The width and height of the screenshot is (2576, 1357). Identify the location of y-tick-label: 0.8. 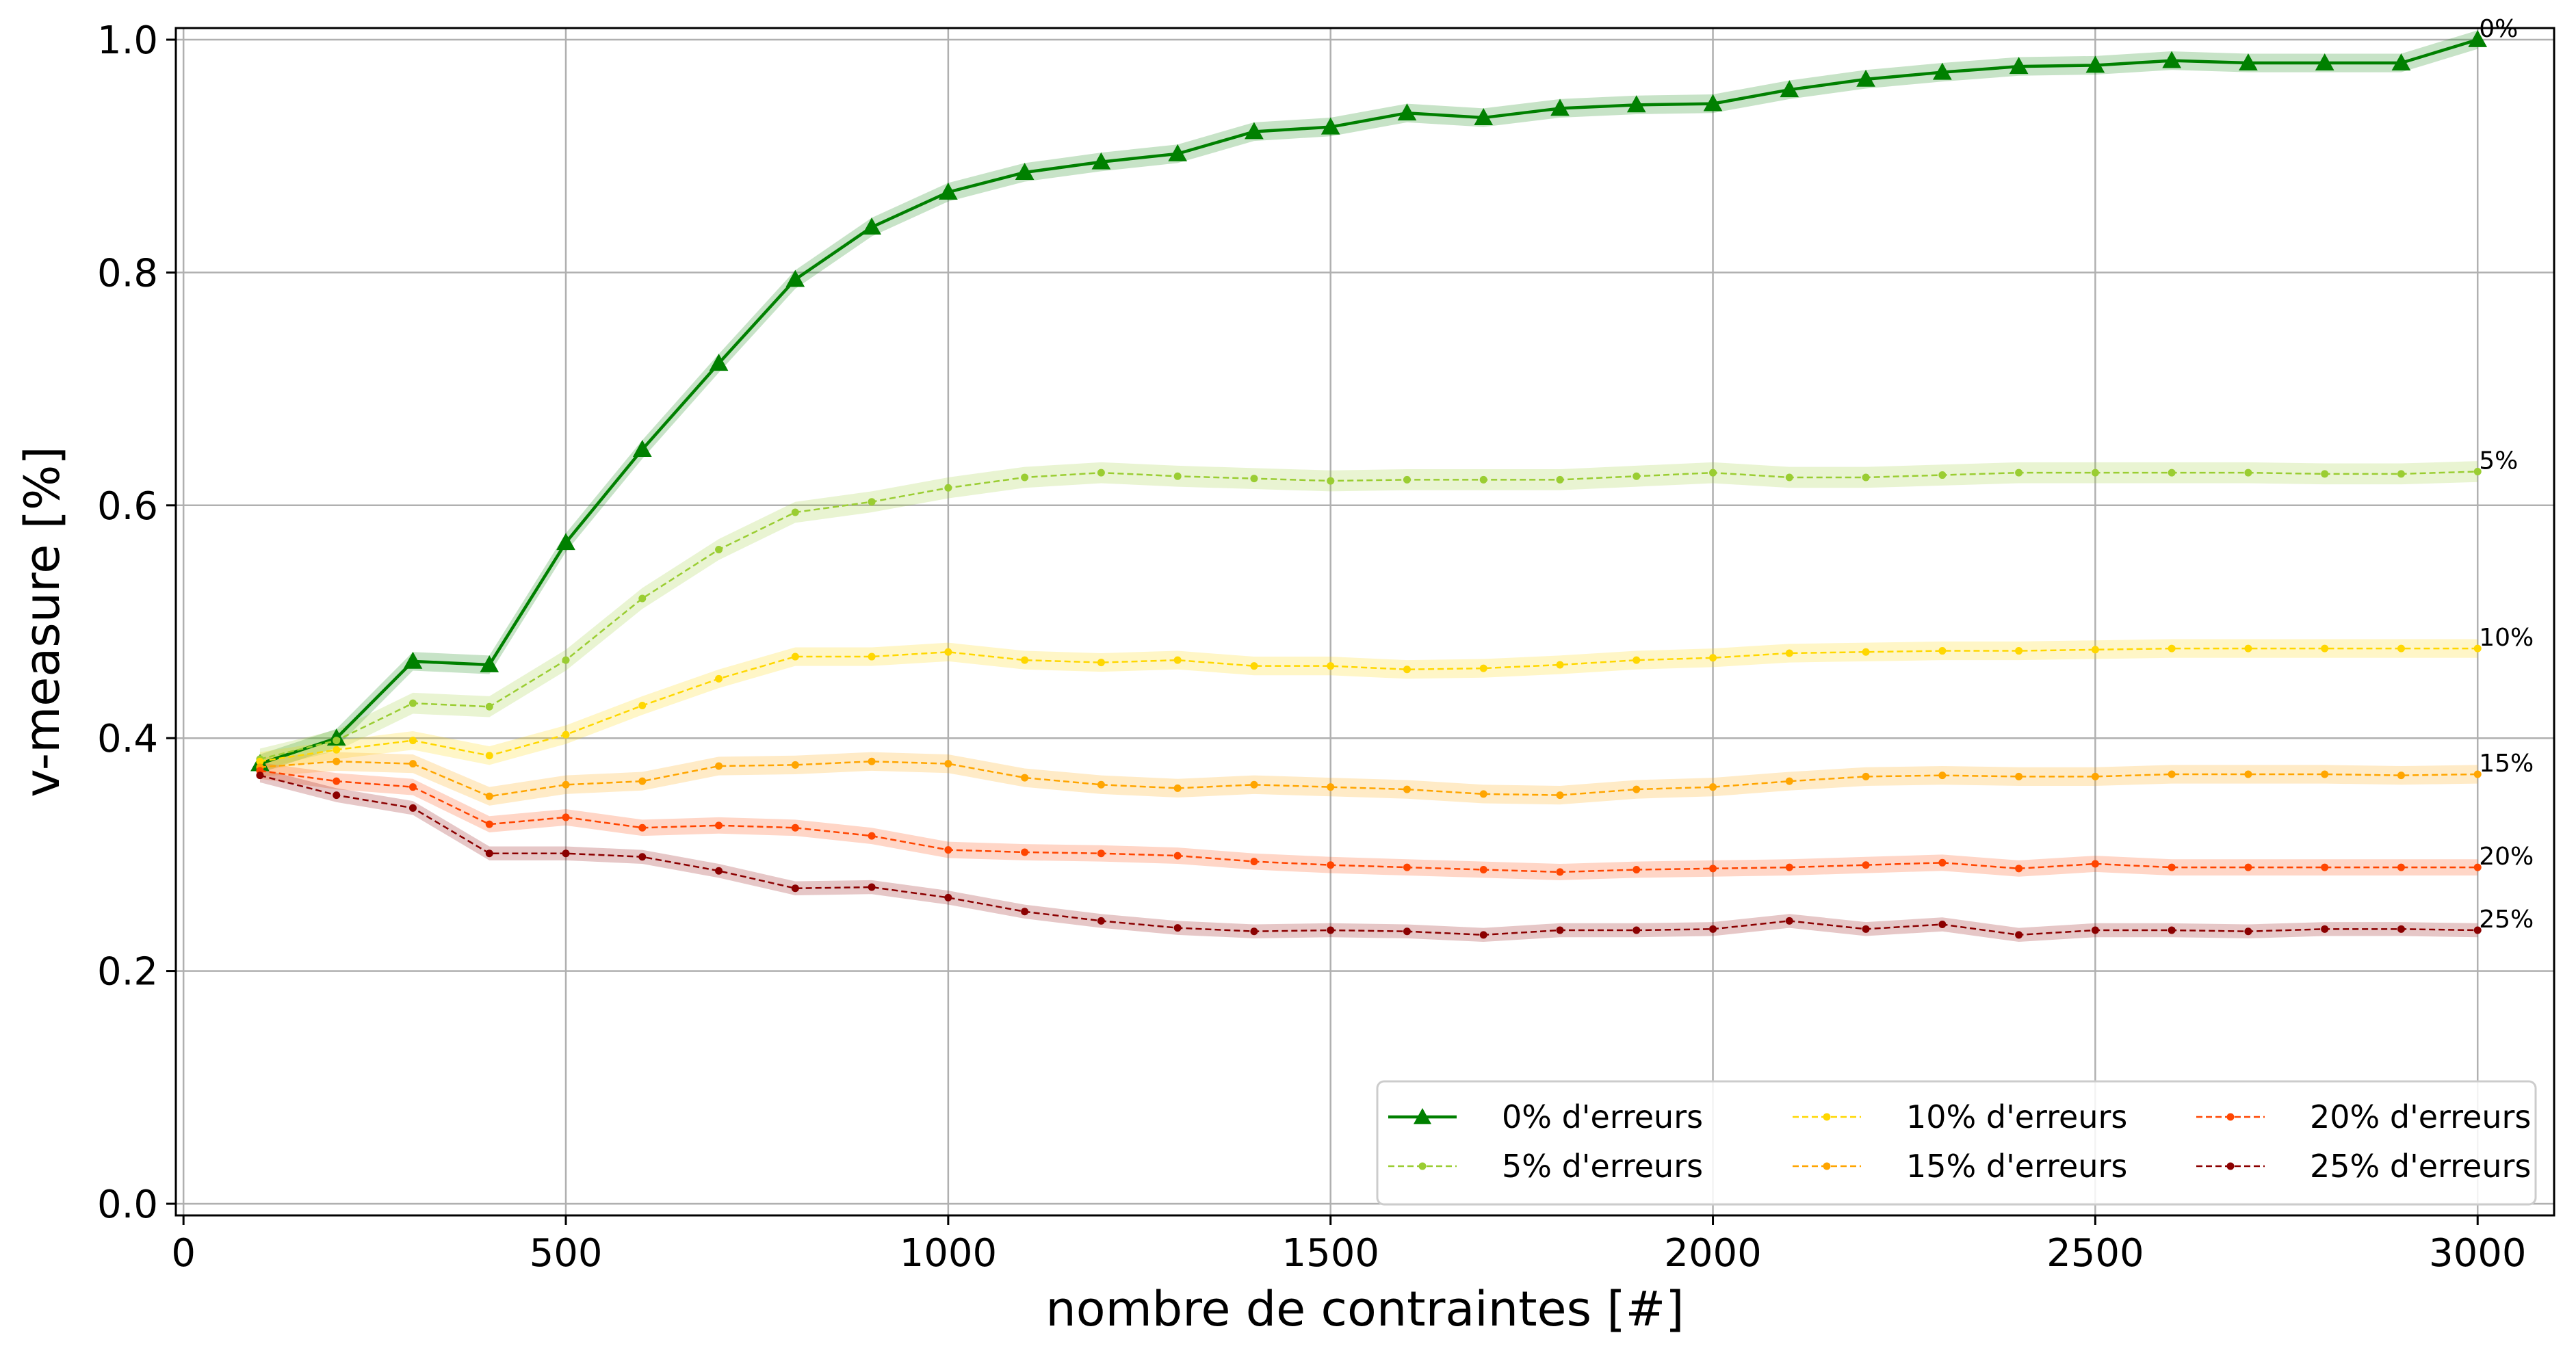
(128, 273).